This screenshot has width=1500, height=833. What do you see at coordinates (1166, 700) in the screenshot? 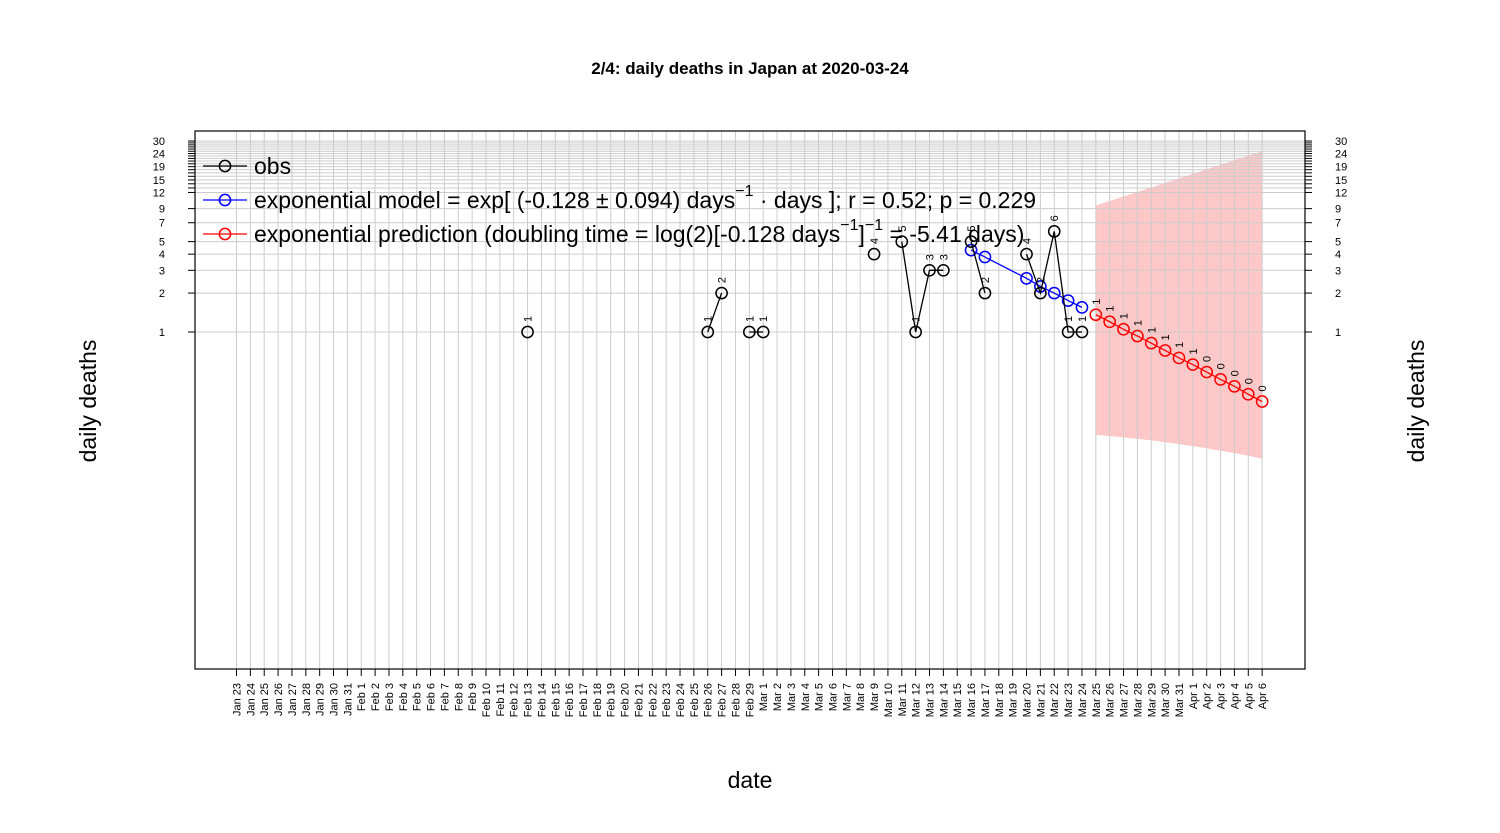
I see `x-tick-label: Mar 30` at bounding box center [1166, 700].